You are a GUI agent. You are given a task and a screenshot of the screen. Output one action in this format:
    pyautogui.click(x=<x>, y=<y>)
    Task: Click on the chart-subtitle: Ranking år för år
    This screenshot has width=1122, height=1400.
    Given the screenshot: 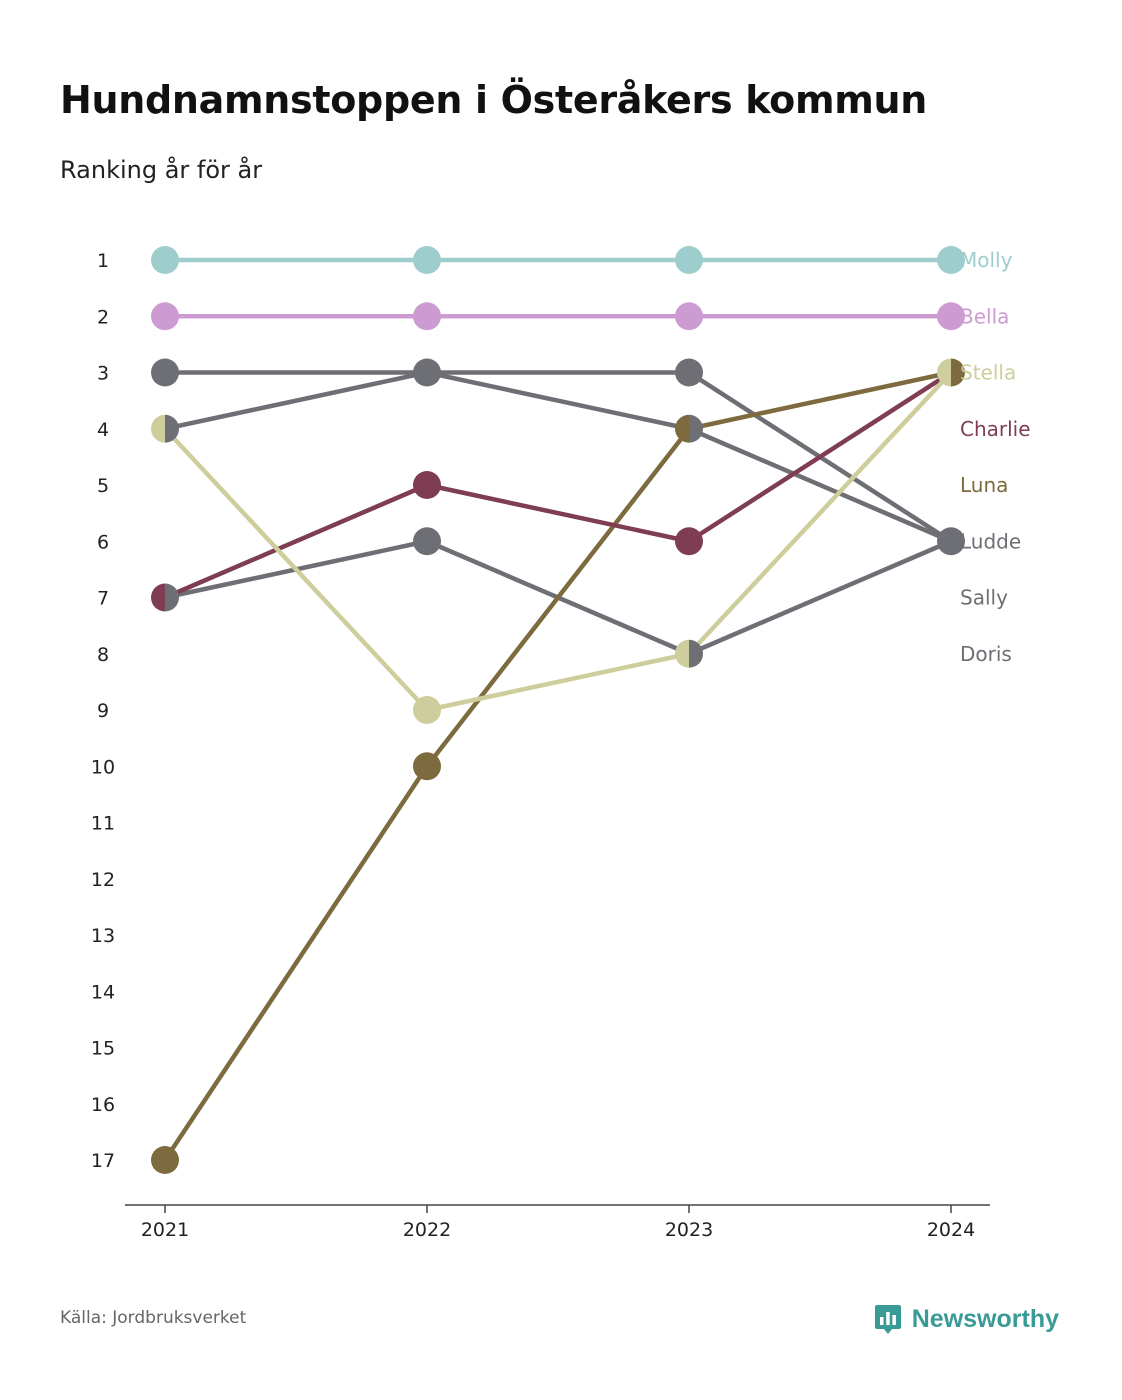 What is the action you would take?
    pyautogui.click(x=161, y=170)
    